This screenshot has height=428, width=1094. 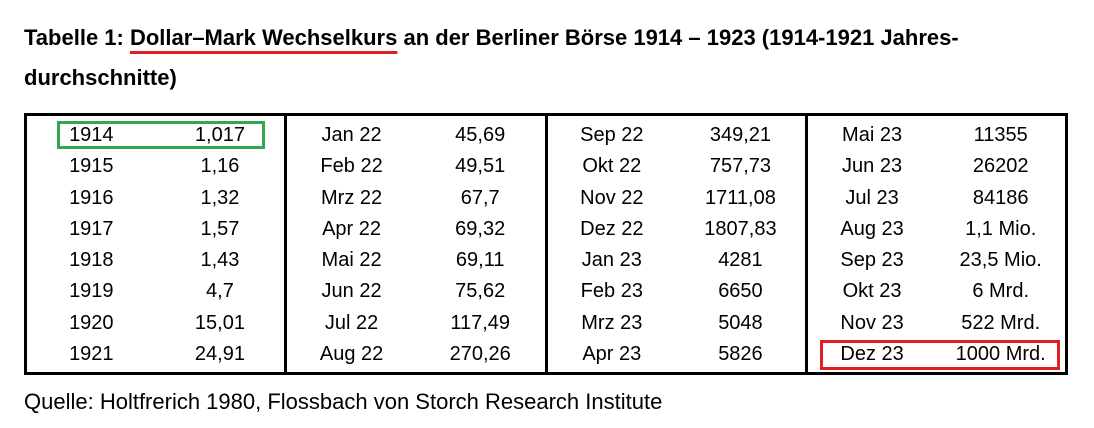 What do you see at coordinates (155, 135) in the screenshot?
I see `table-row: 1914 1,017` at bounding box center [155, 135].